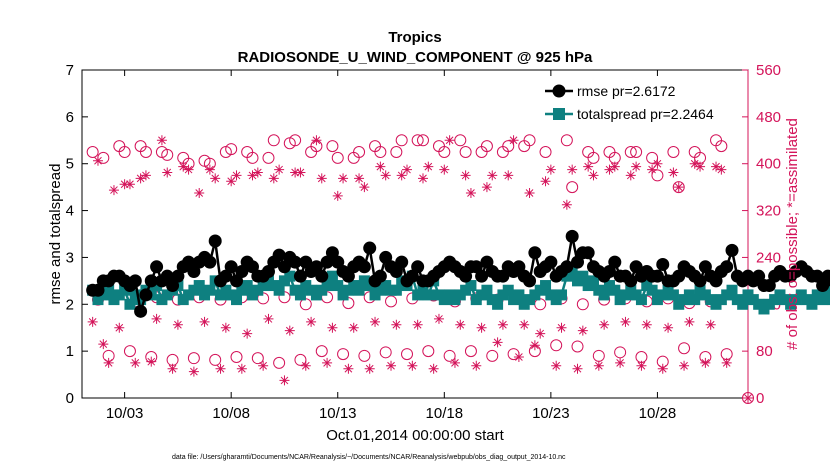 The width and height of the screenshot is (830, 470). I want to click on legend-box, so click(638, 104).